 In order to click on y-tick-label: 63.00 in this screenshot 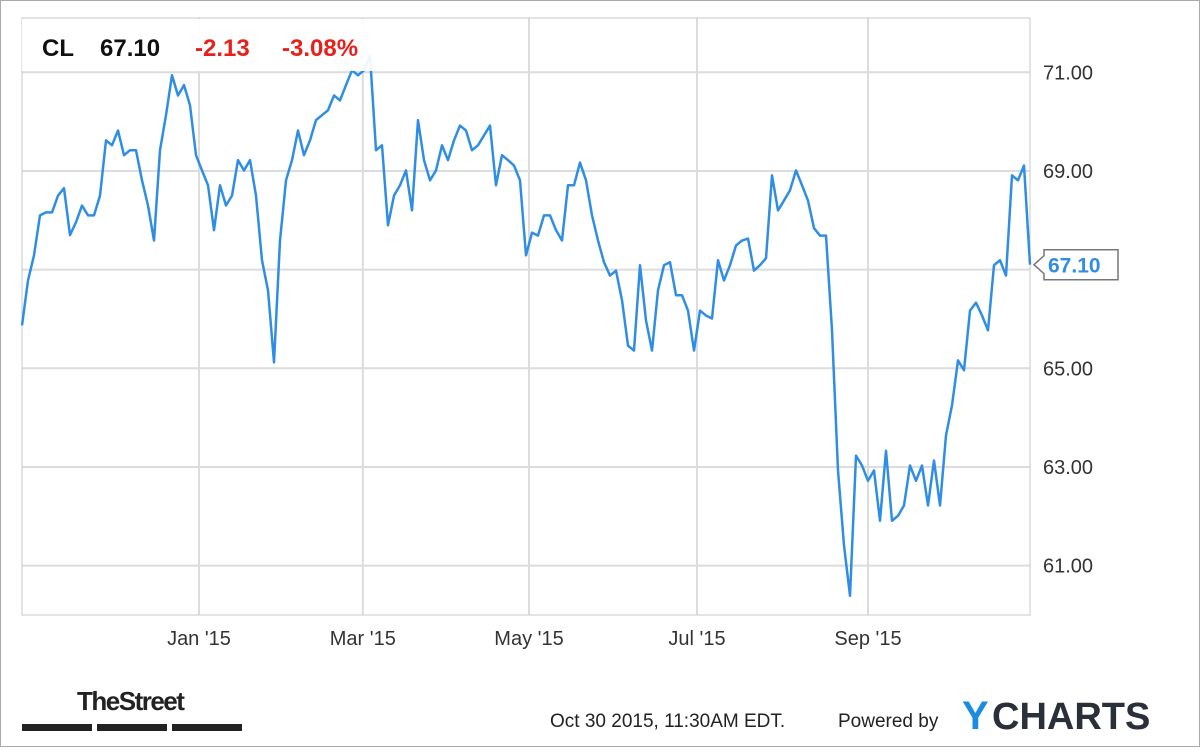, I will do `click(1068, 468)`.